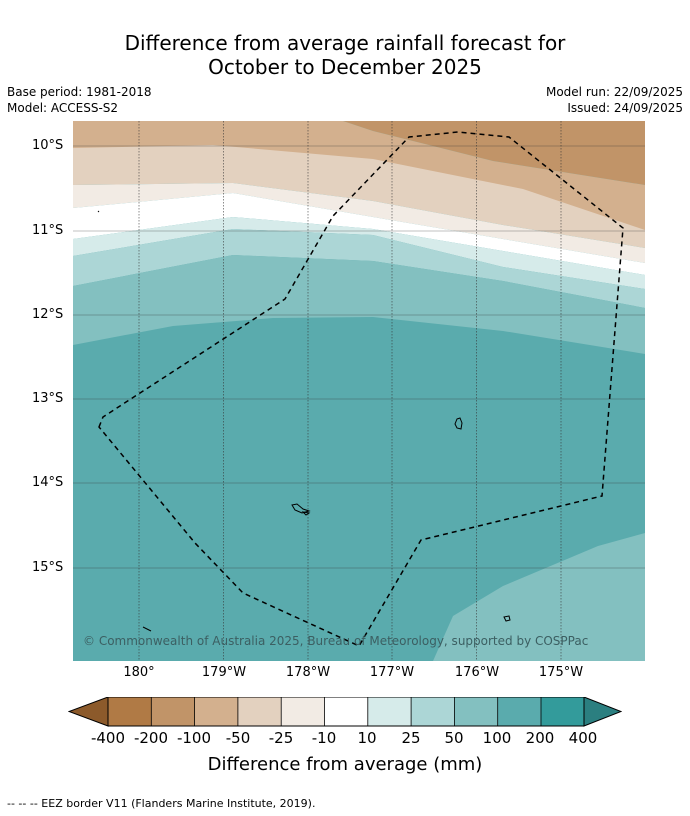  I want to click on colorbar, so click(345, 712).